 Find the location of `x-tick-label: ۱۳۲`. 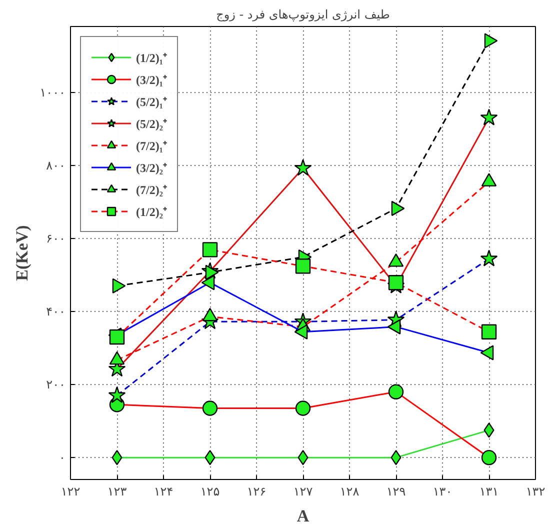

x-tick-label: ۱۳۲ is located at coordinates (536, 491).